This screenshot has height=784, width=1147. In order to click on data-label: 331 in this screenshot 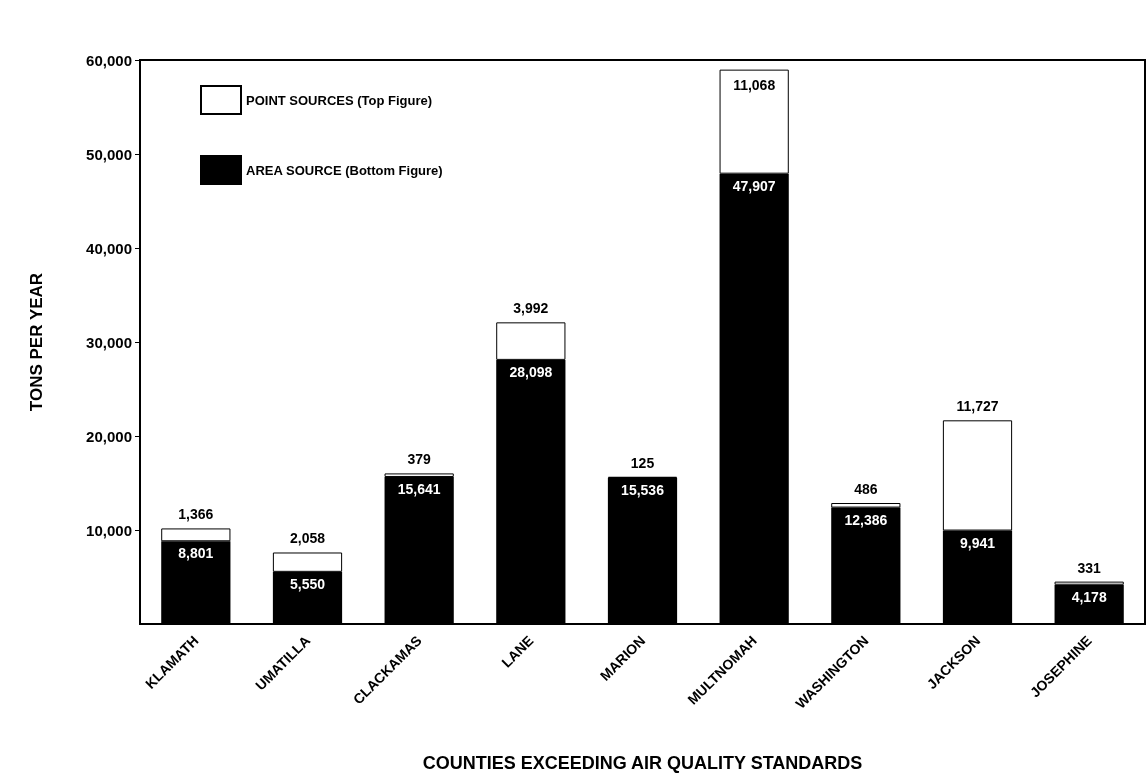, I will do `click(1089, 567)`.